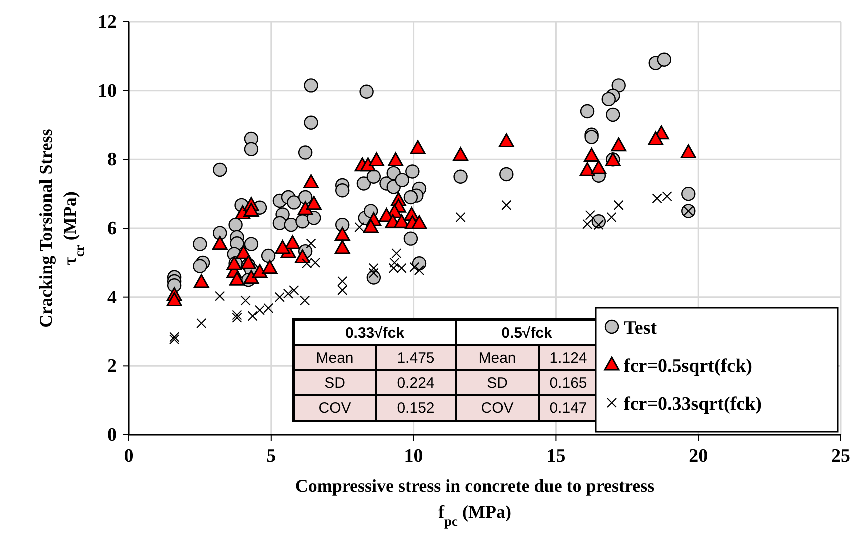 This screenshot has height=552, width=852. What do you see at coordinates (698, 456) in the screenshot?
I see `x-tick-label: 20` at bounding box center [698, 456].